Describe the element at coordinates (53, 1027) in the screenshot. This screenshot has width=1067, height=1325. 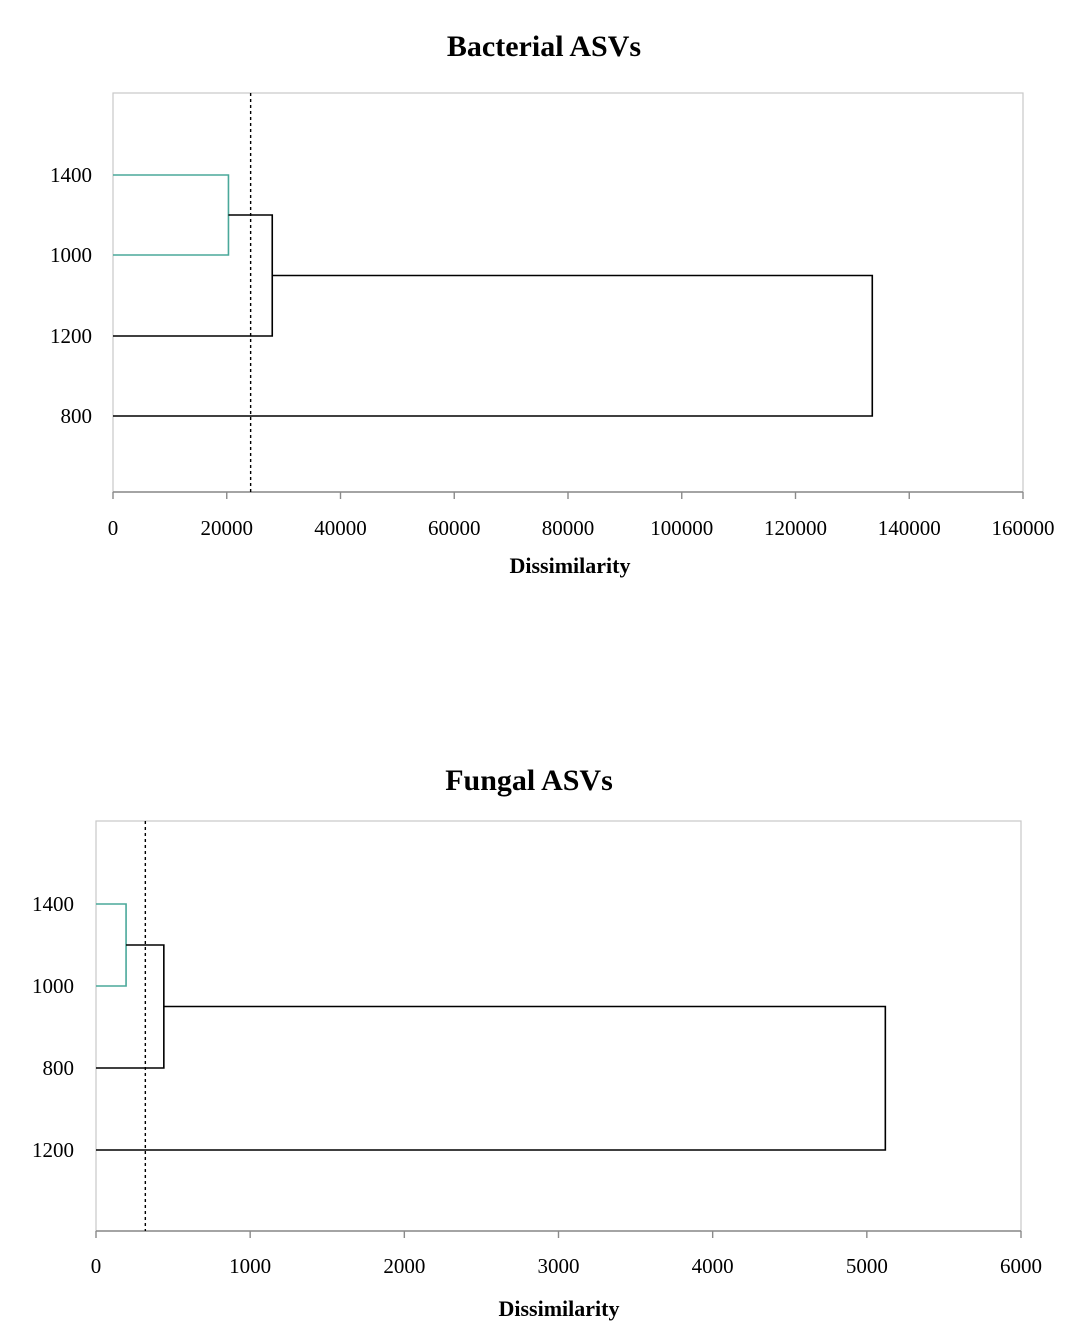
I see `leaf-labels: 1400 1000 800 1200` at that location.